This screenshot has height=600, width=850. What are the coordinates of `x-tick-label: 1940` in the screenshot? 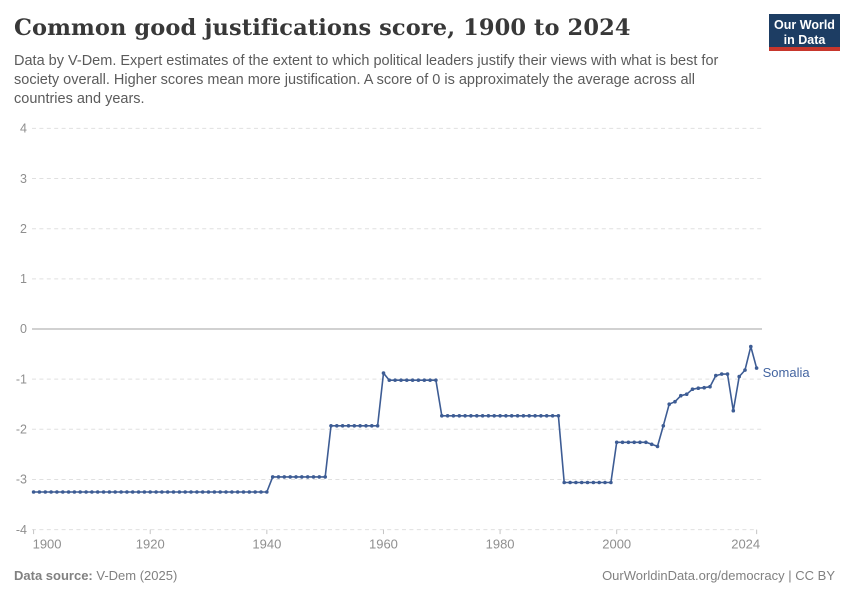 It's located at (266, 544).